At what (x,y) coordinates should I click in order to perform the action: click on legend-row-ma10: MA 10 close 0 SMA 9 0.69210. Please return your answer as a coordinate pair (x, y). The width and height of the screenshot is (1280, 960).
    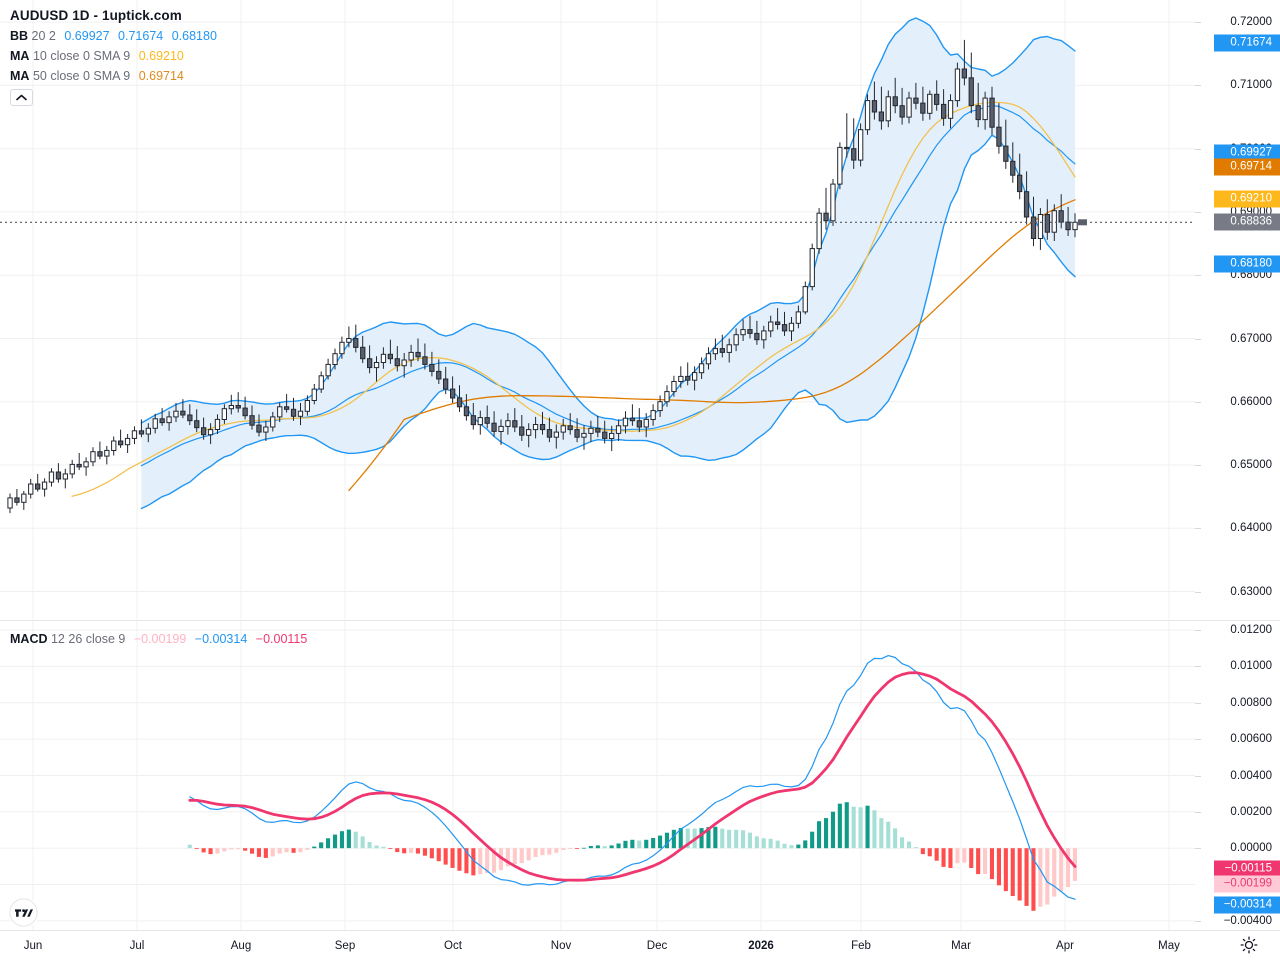
    Looking at the image, I should click on (113, 56).